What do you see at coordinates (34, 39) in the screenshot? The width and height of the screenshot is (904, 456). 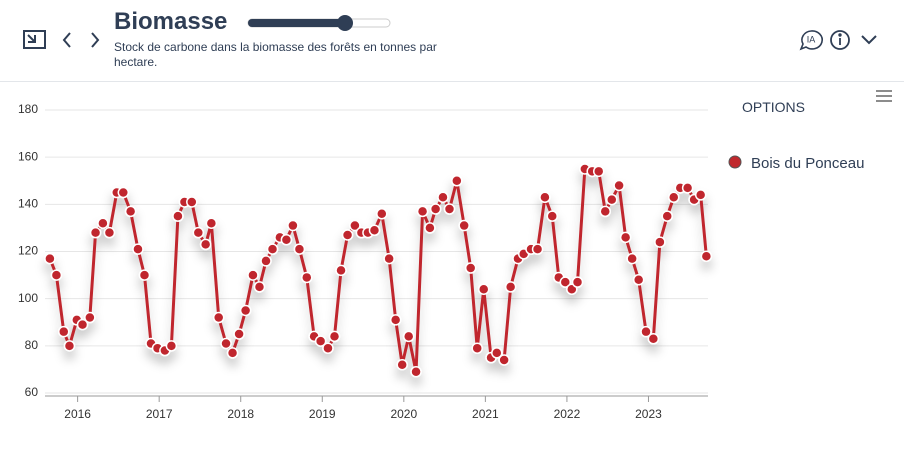 I see `collapse-icon` at bounding box center [34, 39].